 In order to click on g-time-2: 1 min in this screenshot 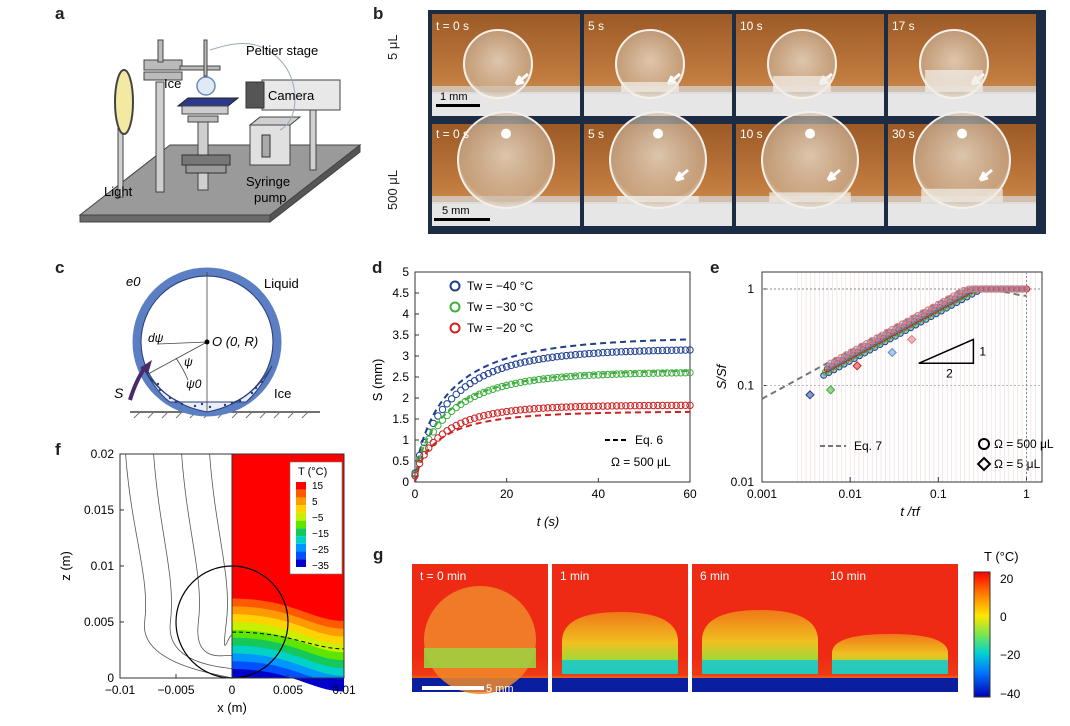, I will do `click(574, 576)`.